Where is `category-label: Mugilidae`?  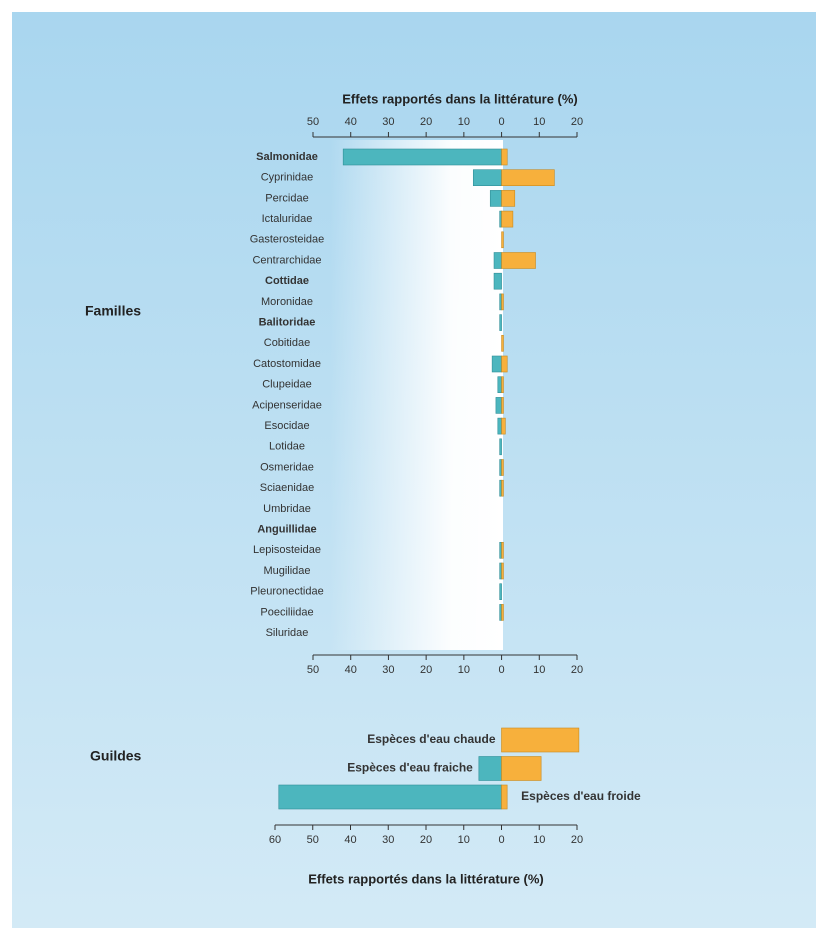 category-label: Mugilidae is located at coordinates (286, 571).